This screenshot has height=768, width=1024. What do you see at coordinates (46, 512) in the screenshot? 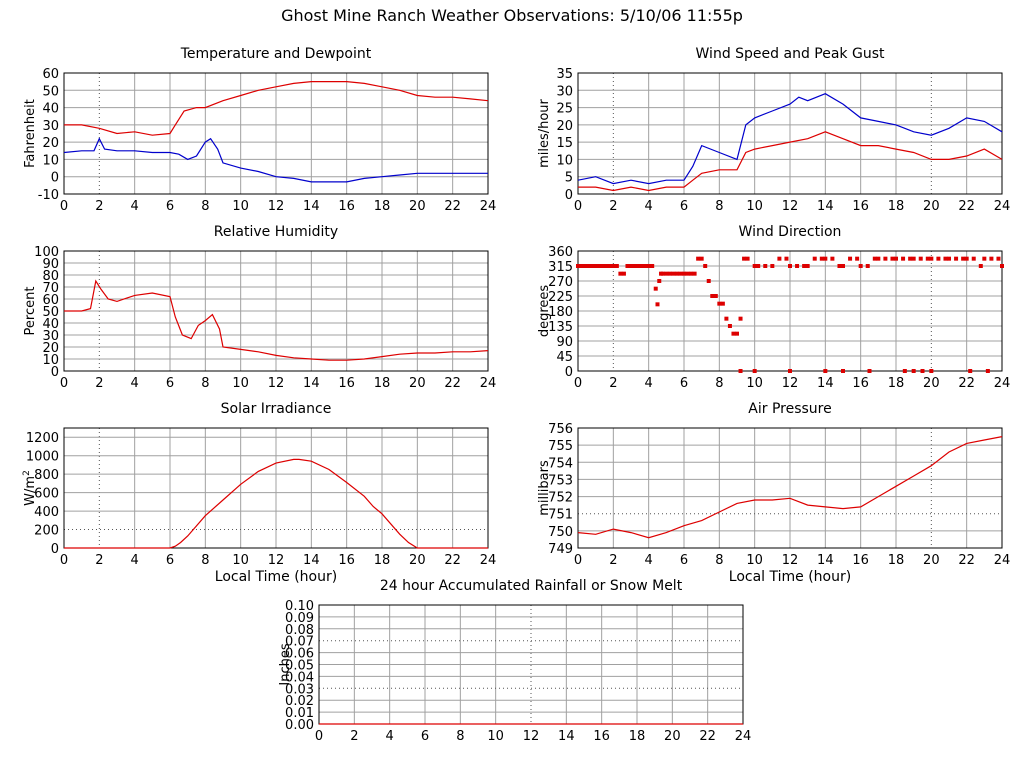
I see `y-tick-label: 400` at bounding box center [46, 512].